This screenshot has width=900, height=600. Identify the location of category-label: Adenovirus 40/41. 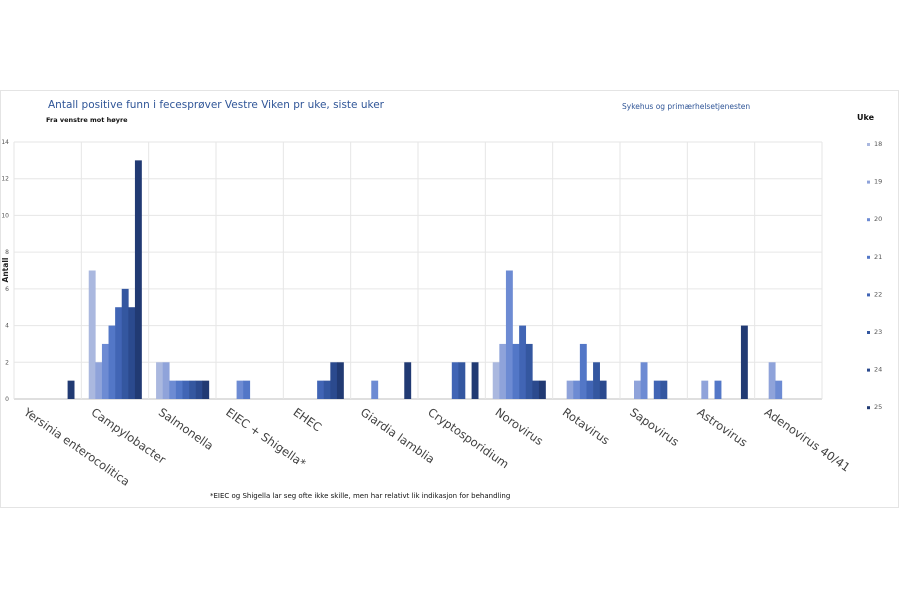
(807, 439).